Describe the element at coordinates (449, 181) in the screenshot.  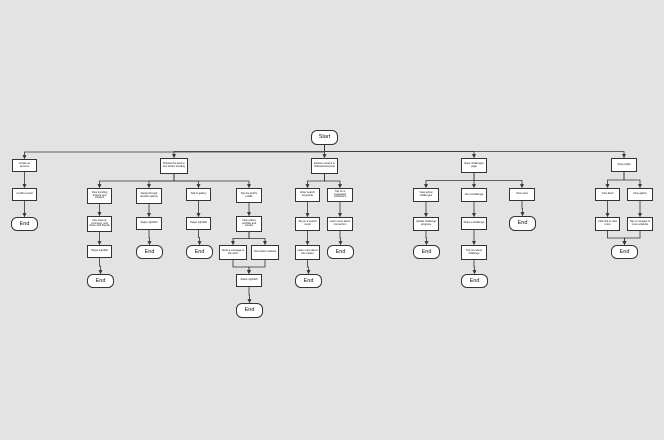
I see `edge-d0-to-d1` at that location.